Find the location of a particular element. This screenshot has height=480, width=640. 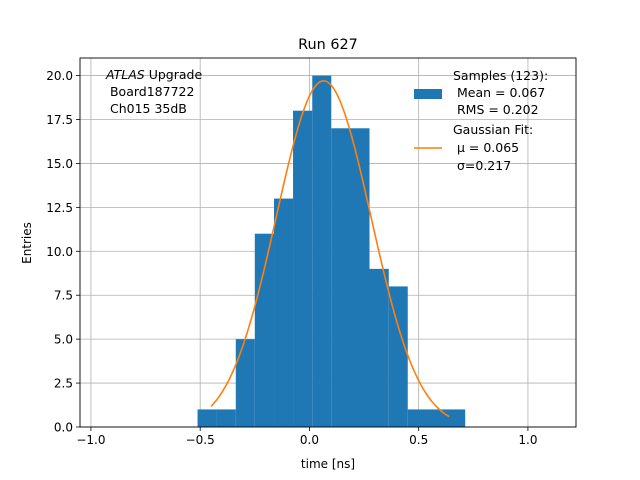

x-tick-label: 1.0 is located at coordinates (527, 440).